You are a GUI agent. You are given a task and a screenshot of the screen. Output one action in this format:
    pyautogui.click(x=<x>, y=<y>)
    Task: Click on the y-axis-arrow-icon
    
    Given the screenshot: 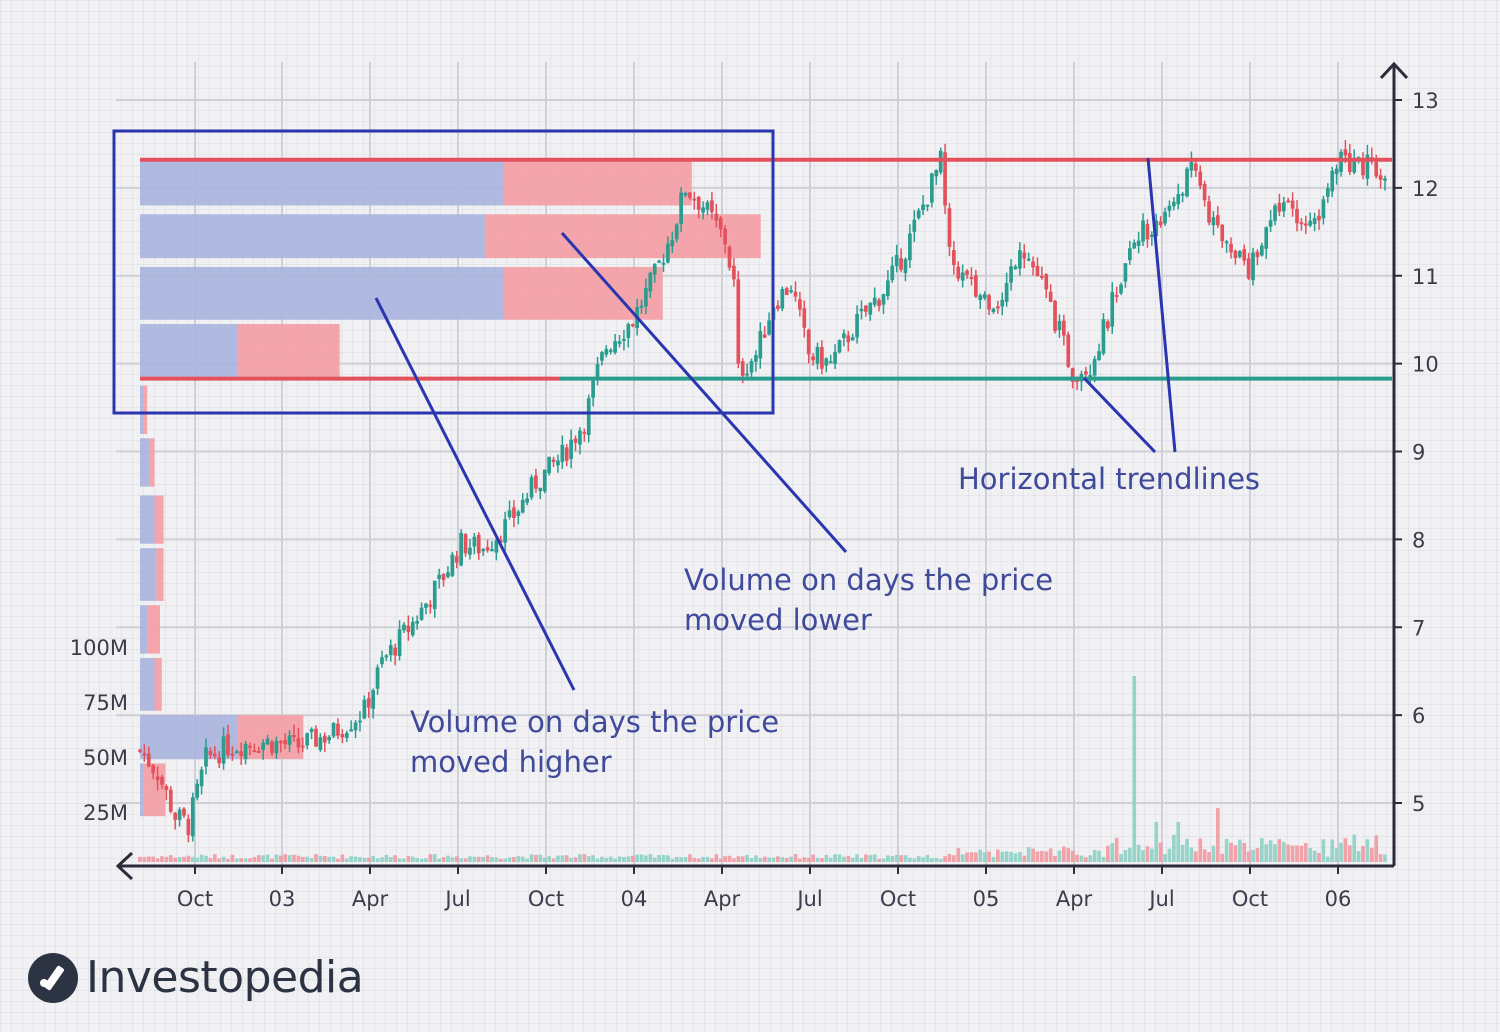 What is the action you would take?
    pyautogui.click(x=1394, y=70)
    